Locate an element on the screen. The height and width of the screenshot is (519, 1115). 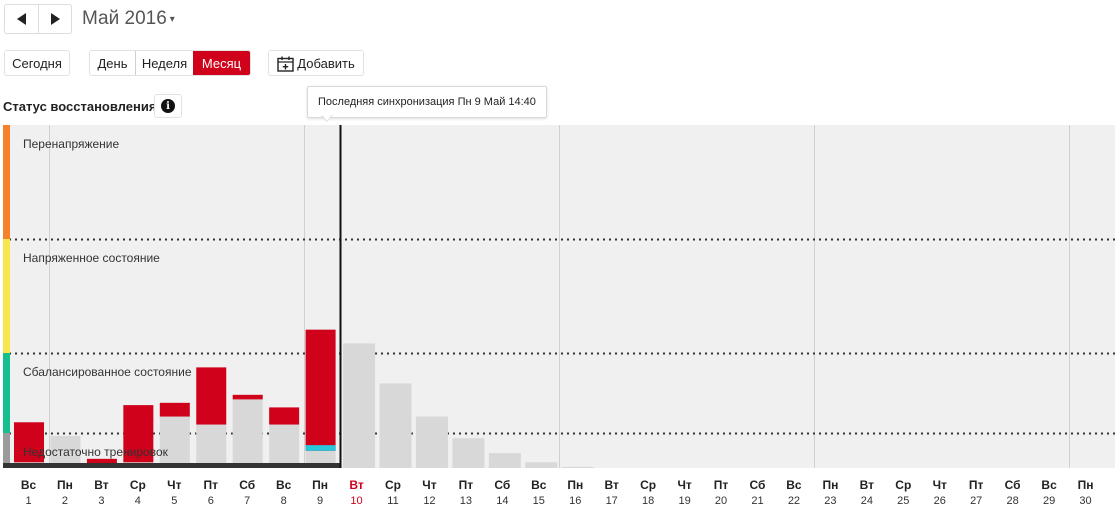
month-navigation is located at coordinates (38, 19).